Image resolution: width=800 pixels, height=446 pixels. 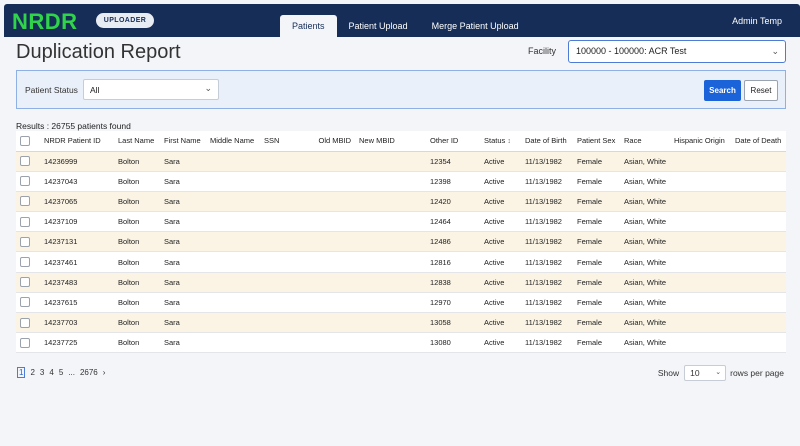 I want to click on cell-other-id: 13058, so click(x=449, y=323).